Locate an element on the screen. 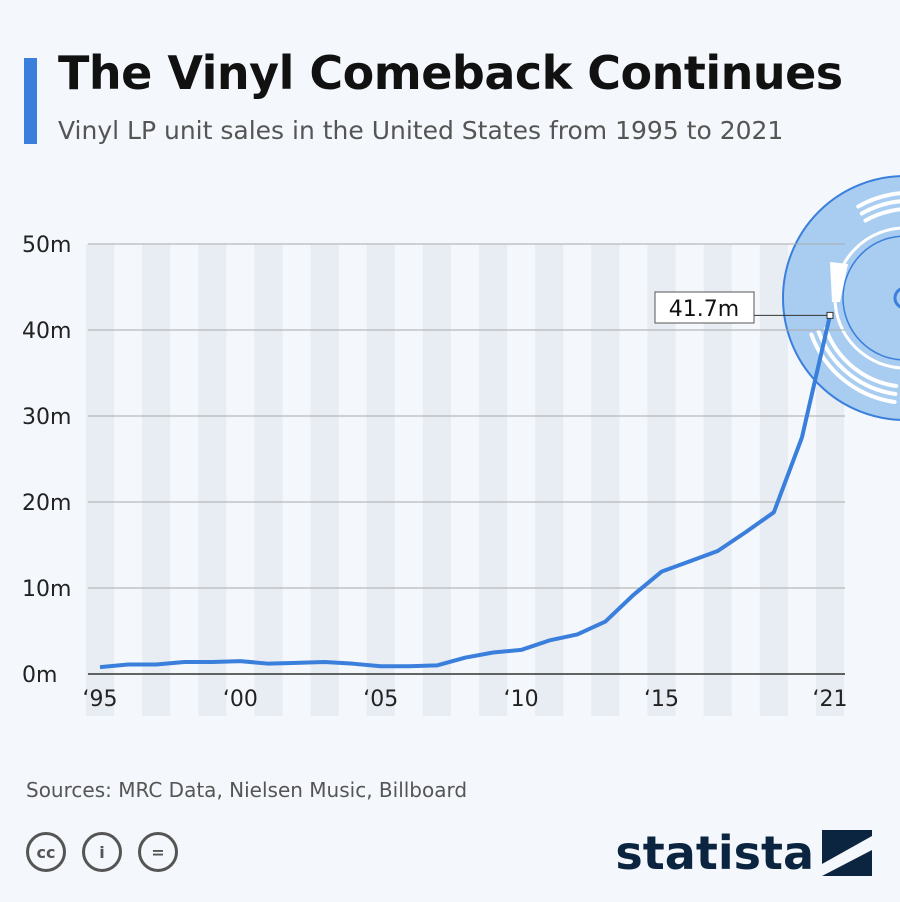 Image resolution: width=900 pixels, height=902 pixels. y-tick-label: 20m is located at coordinates (46, 503).